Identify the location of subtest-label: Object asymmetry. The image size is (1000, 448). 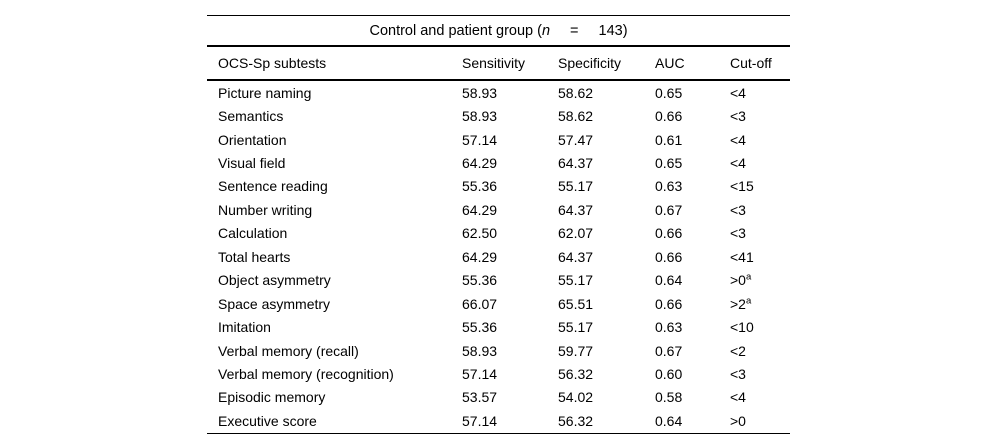
(274, 280).